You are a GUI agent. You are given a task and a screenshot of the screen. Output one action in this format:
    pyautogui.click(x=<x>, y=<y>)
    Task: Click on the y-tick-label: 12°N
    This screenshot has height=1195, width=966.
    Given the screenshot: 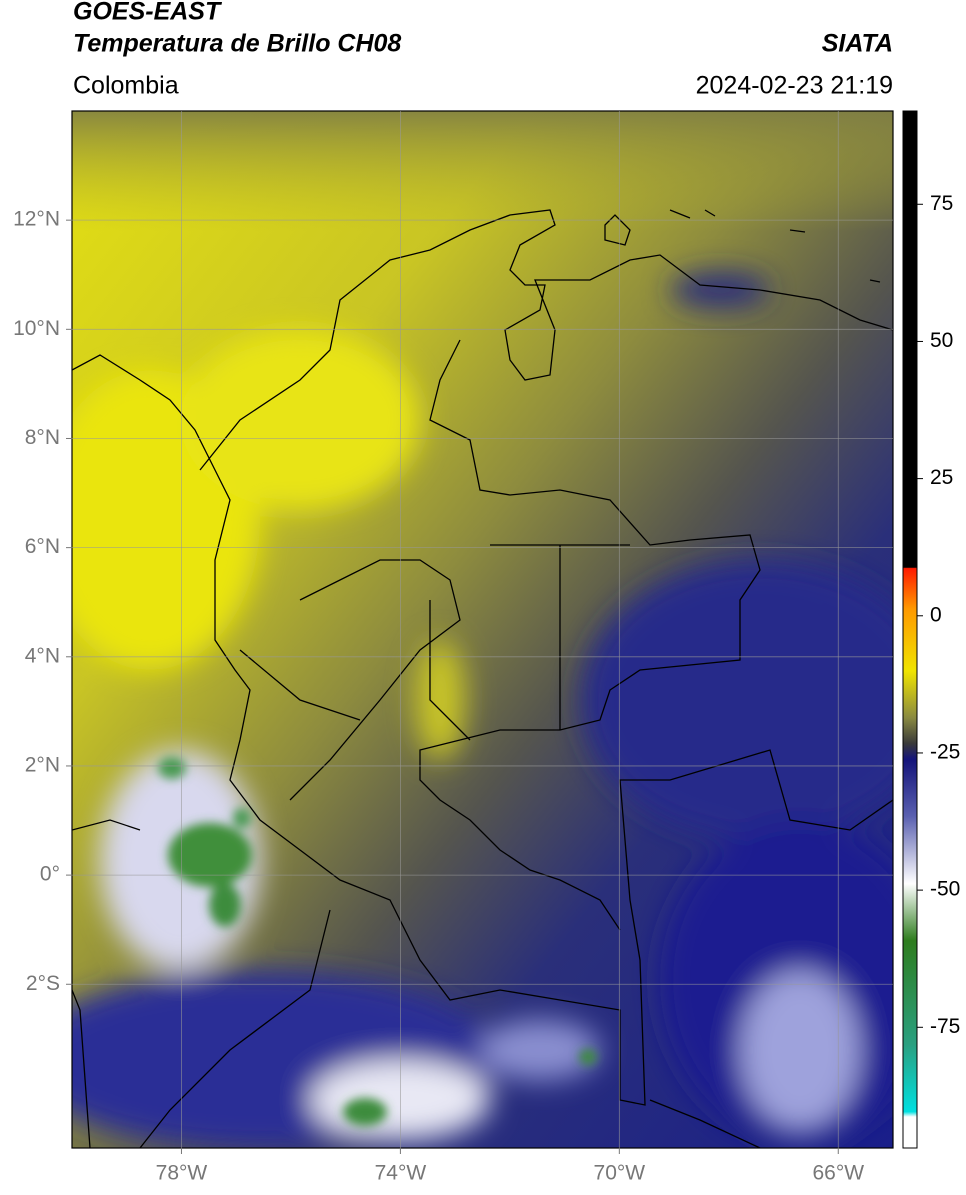 What is the action you would take?
    pyautogui.click(x=36, y=219)
    